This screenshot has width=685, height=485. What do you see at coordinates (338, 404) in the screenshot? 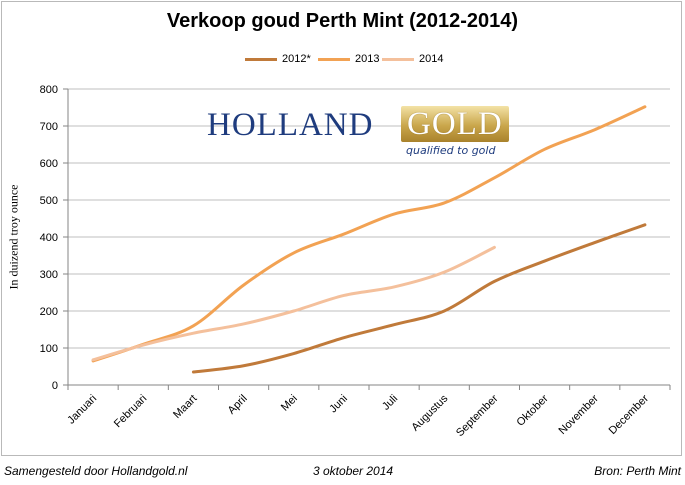
I see `x-tick-label: Juni` at bounding box center [338, 404].